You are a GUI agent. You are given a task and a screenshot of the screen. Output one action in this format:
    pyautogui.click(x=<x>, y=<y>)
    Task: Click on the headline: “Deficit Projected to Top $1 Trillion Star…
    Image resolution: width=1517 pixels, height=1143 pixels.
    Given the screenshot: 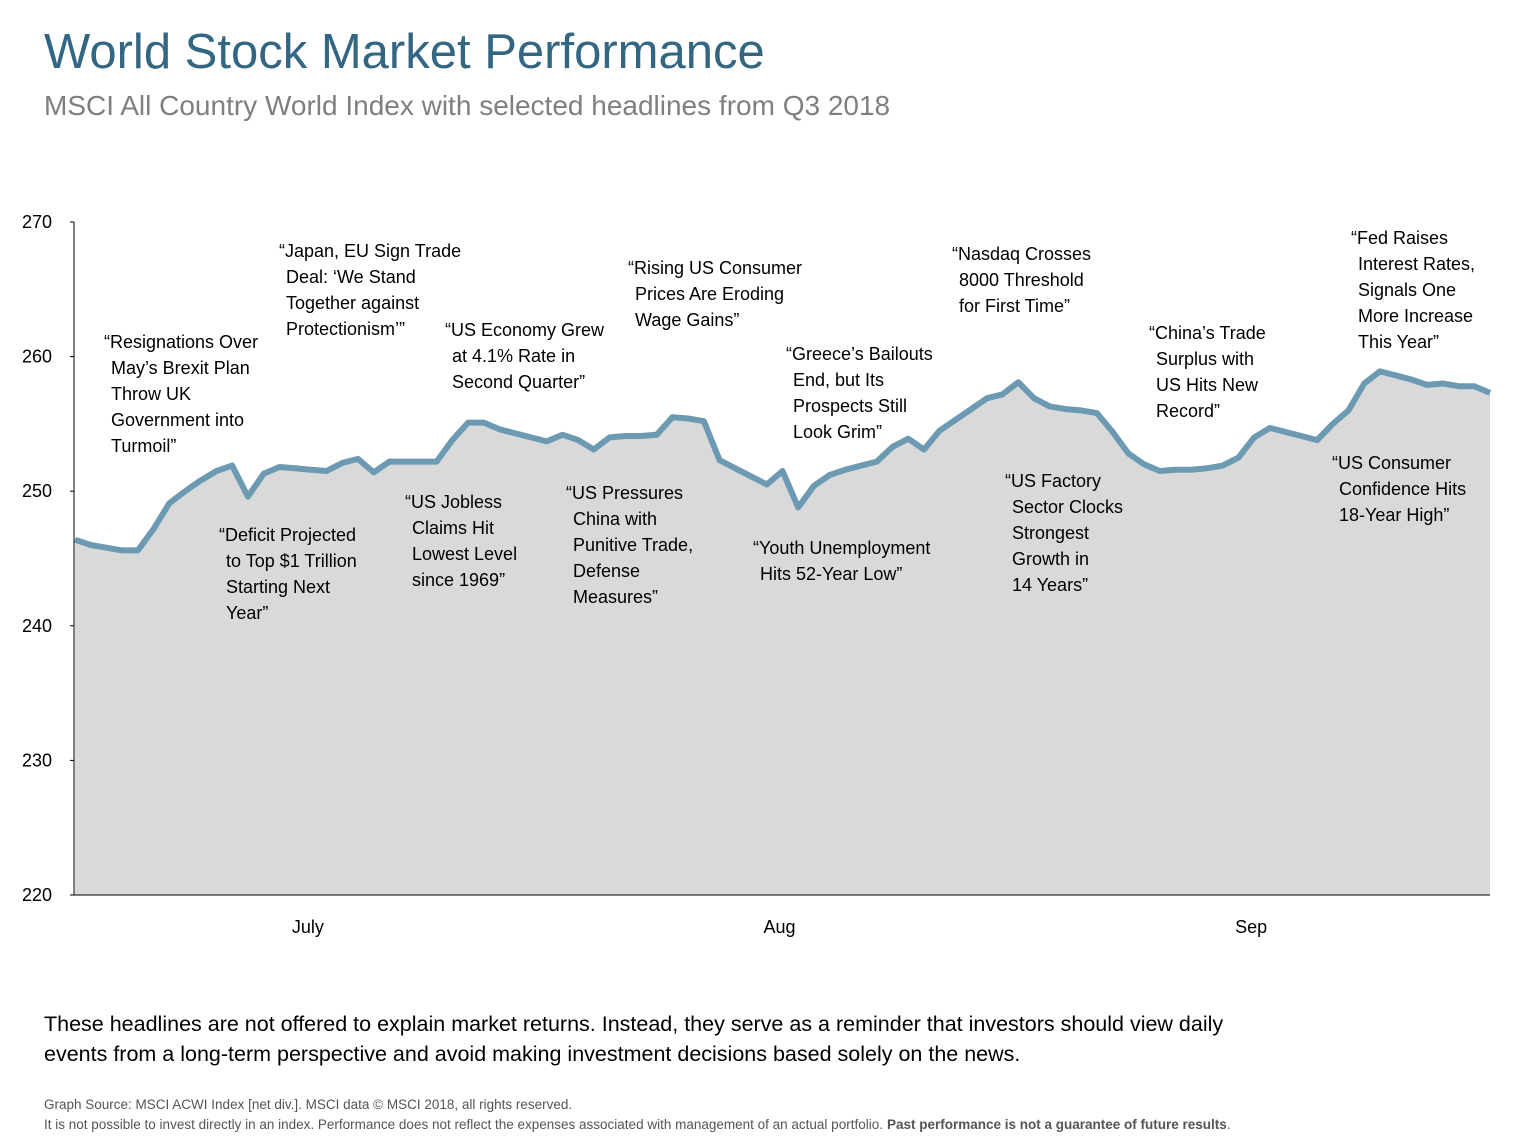 What is the action you would take?
    pyautogui.click(x=288, y=574)
    